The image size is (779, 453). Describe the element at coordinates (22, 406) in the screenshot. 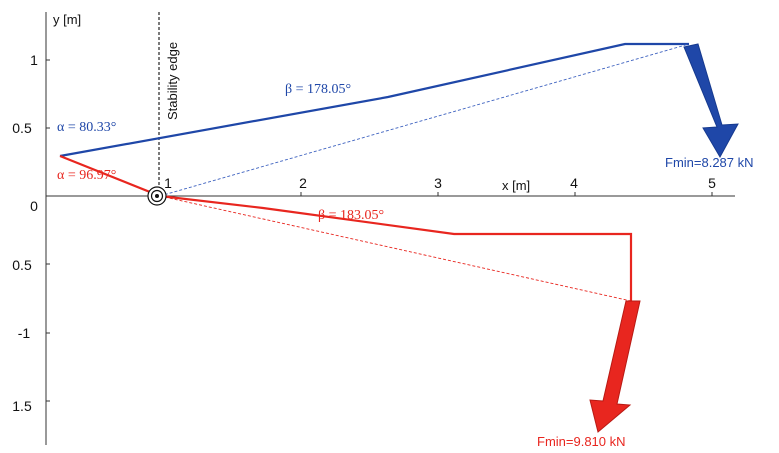

I see `y-tick-label: 1.5` at that location.